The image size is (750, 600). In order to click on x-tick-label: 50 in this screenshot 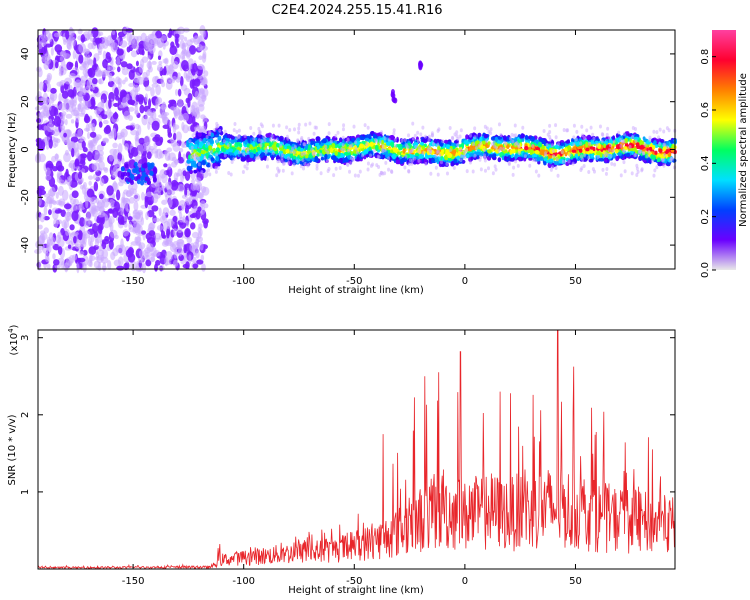, I will do `click(575, 581)`.